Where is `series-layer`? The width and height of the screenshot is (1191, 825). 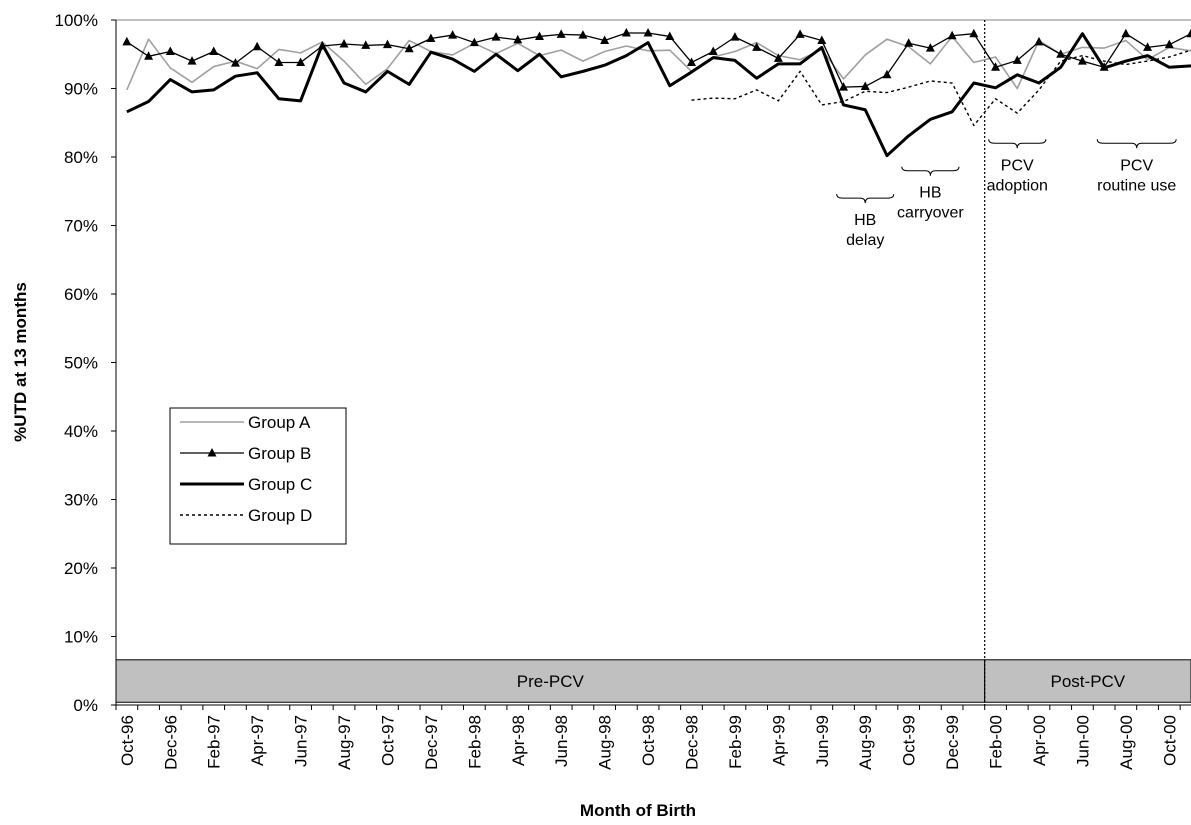
series-layer is located at coordinates (656, 93).